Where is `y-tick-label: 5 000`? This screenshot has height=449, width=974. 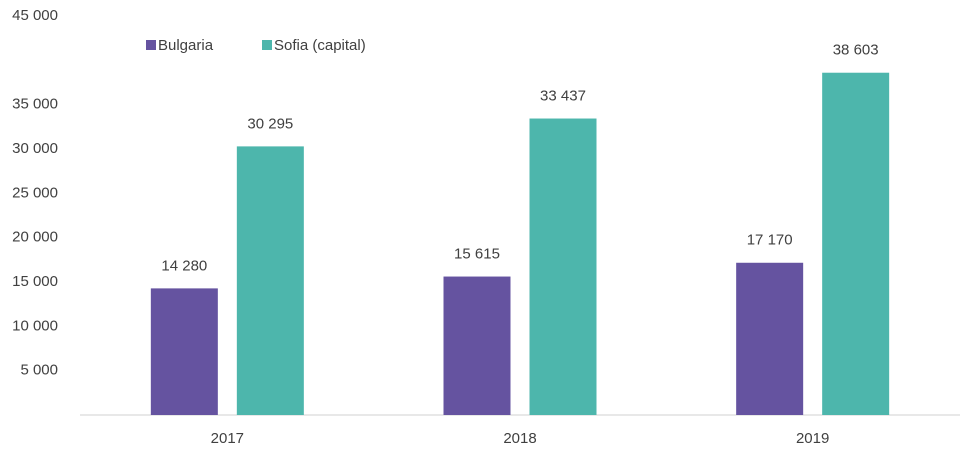 y-tick-label: 5 000 is located at coordinates (39, 370).